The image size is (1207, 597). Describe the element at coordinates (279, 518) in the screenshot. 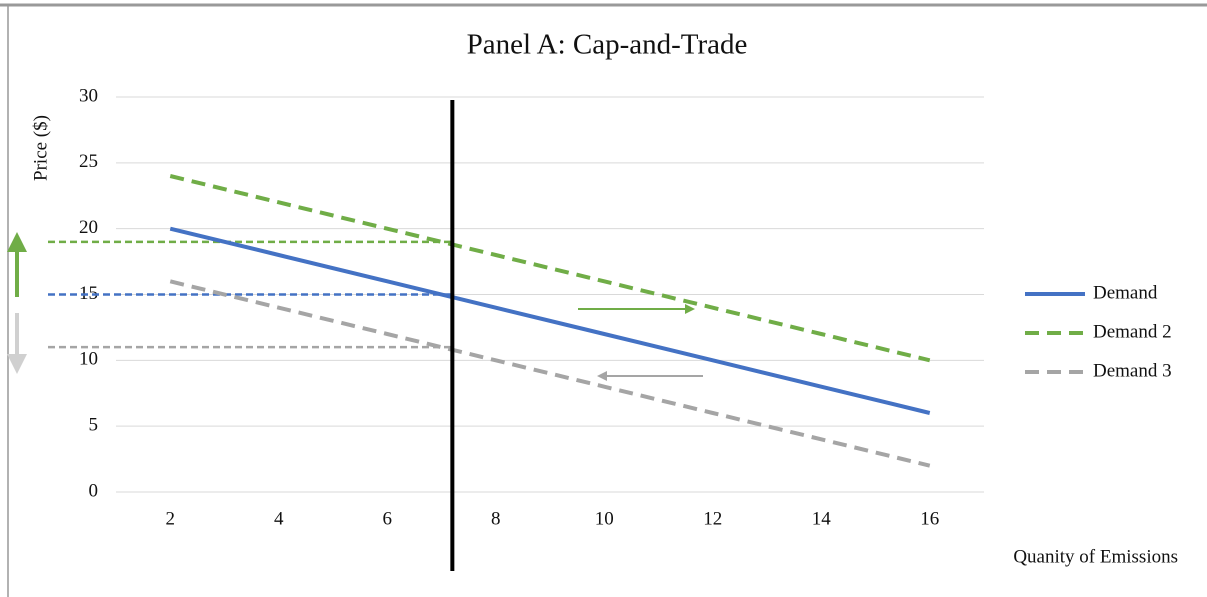

I see `x-tick-label: 4` at that location.